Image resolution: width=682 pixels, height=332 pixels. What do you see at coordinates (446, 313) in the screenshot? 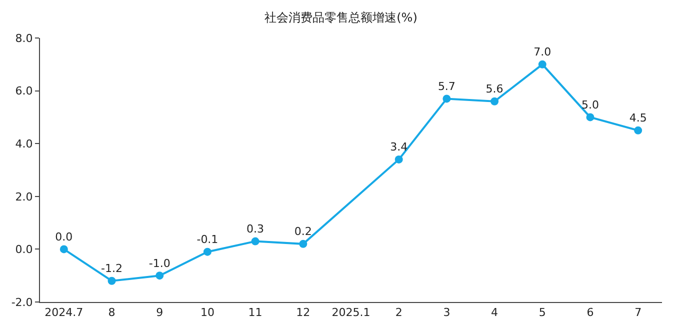
I see `x-tick-label: 3` at bounding box center [446, 313].